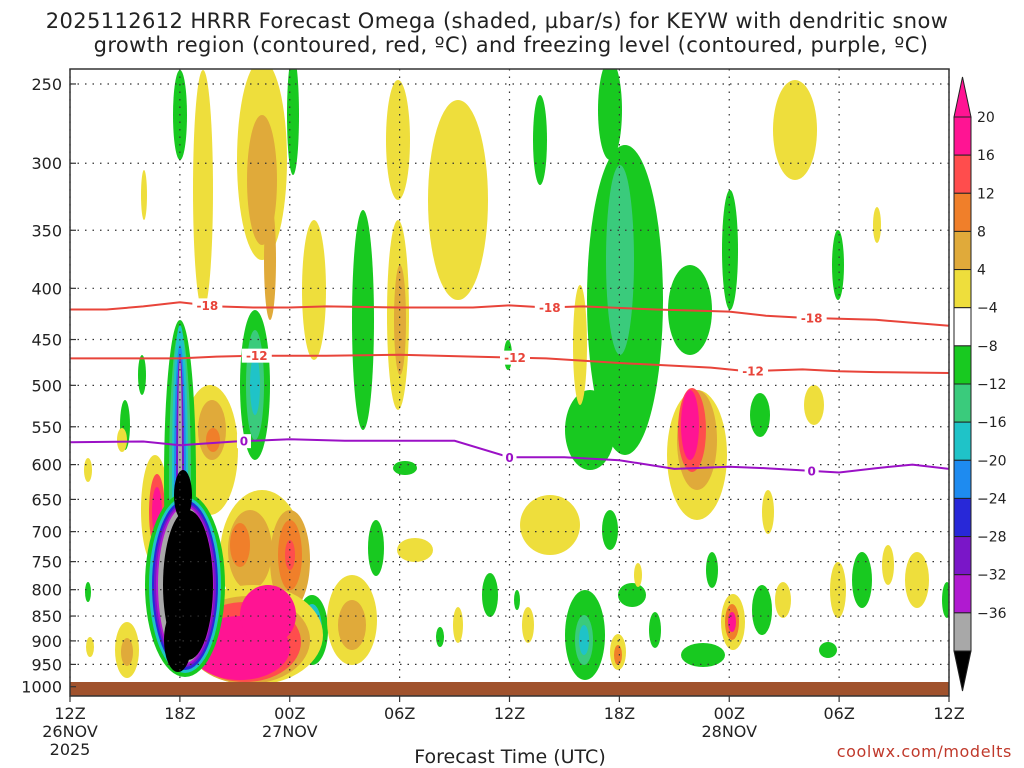 The width and height of the screenshot is (1024, 768). I want to click on colorbar: 20 16 12 8 4 −4 −8 −12 −16 −20 −24 −28 −32 −36, so click(980, 384).